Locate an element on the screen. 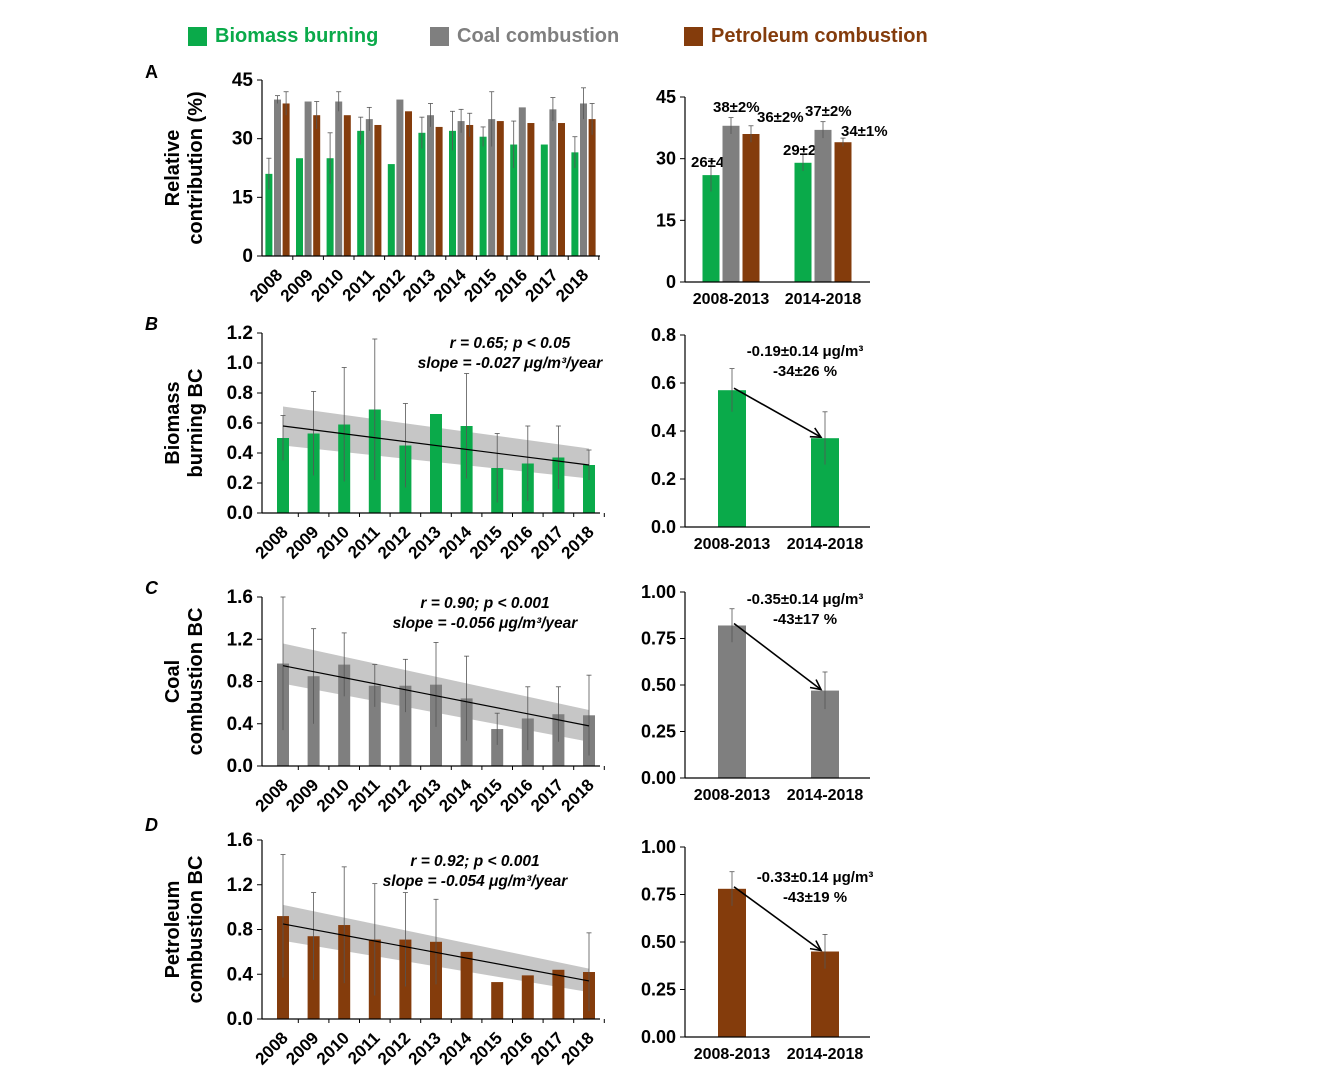 Image resolution: width=1334 pixels, height=1091 pixels. a-left-bar-coal-2010 is located at coordinates (339, 178).